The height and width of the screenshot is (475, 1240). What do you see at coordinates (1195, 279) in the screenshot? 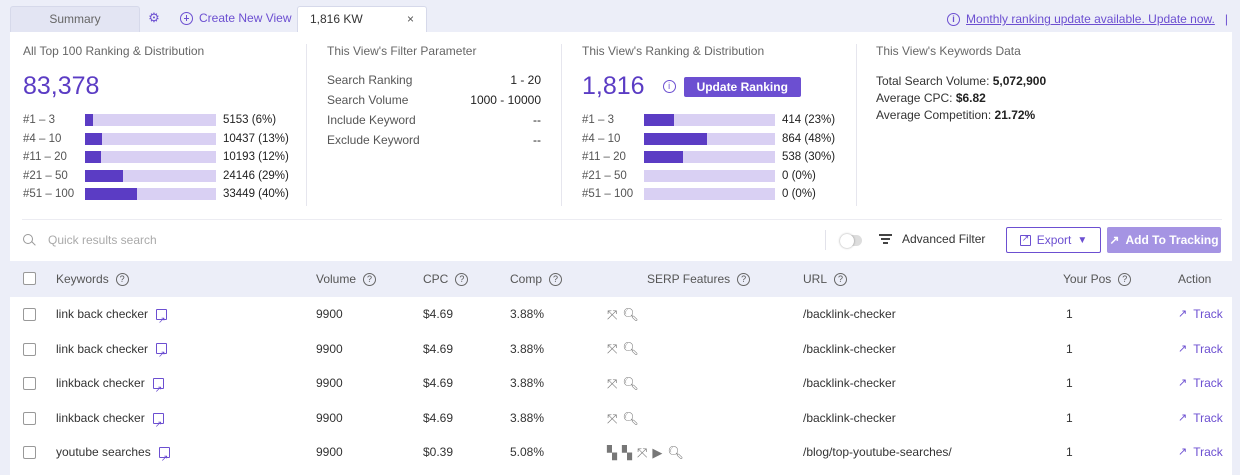
I see `header-action: Action` at bounding box center [1195, 279].